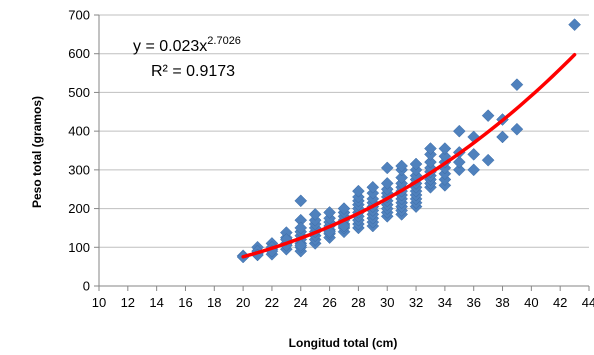 The image size is (594, 355). I want to click on y-tick-labels: 0 100 200 300 400 500 600 700, so click(79, 151).